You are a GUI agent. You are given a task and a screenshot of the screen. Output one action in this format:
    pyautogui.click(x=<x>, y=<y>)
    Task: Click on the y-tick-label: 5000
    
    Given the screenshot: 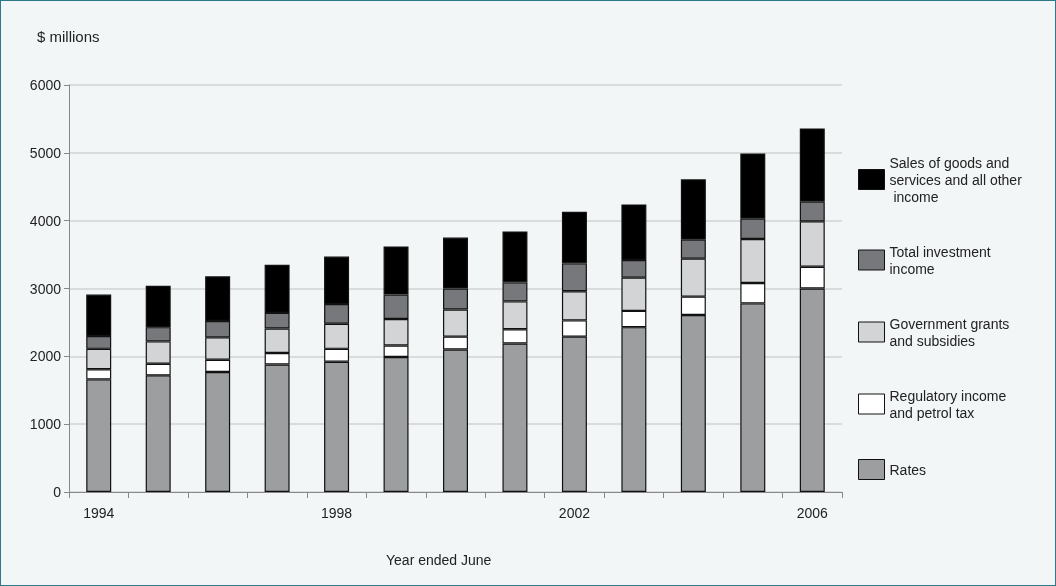 What is the action you would take?
    pyautogui.click(x=45, y=152)
    